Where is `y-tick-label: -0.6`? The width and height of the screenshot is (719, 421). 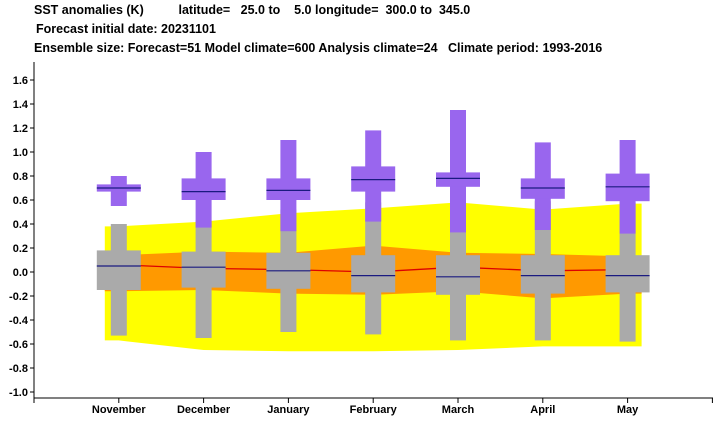
y-tick-label: -0.6 is located at coordinates (18, 345).